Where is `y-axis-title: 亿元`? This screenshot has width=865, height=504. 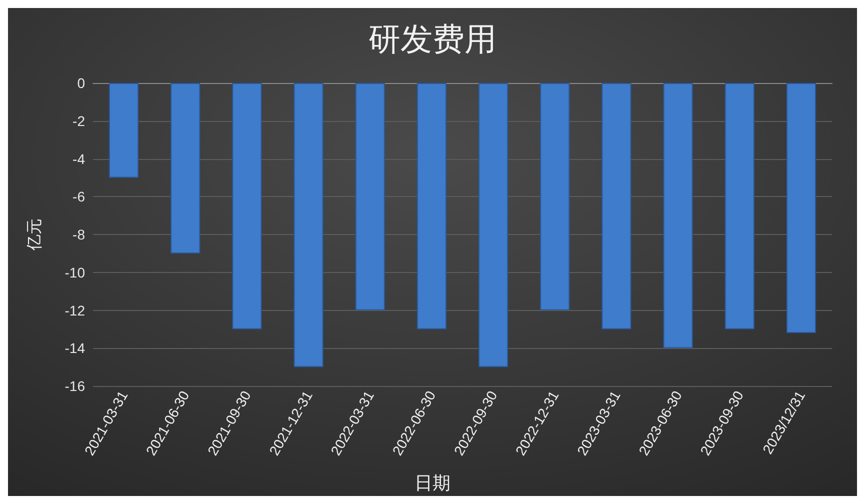 y-axis-title: 亿元 is located at coordinates (35, 235).